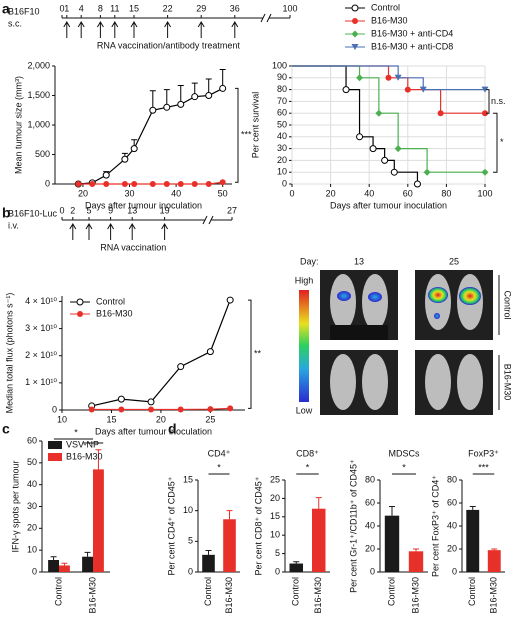 The width and height of the screenshot is (515, 642). Describe the element at coordinates (15, 23) in the screenshot. I see `timeline-label: s.c.` at that location.